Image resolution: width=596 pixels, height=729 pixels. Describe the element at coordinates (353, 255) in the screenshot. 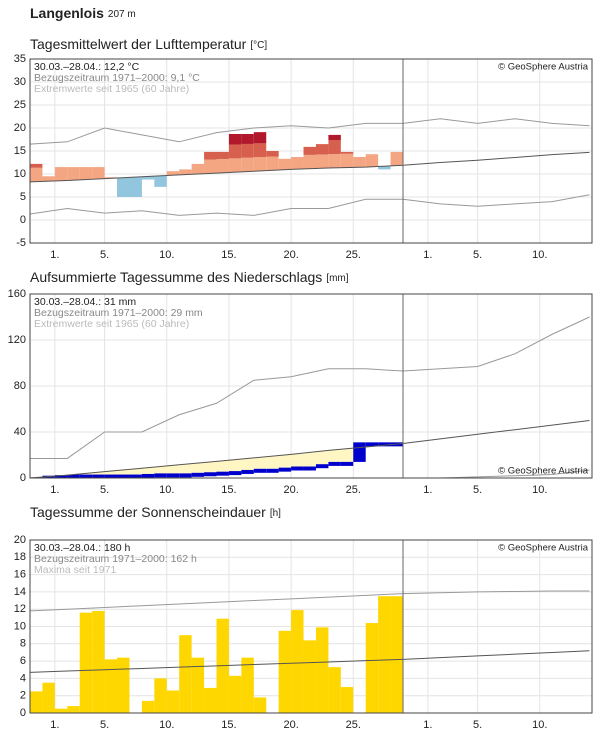

I see `x-tick-label: 25.` at that location.